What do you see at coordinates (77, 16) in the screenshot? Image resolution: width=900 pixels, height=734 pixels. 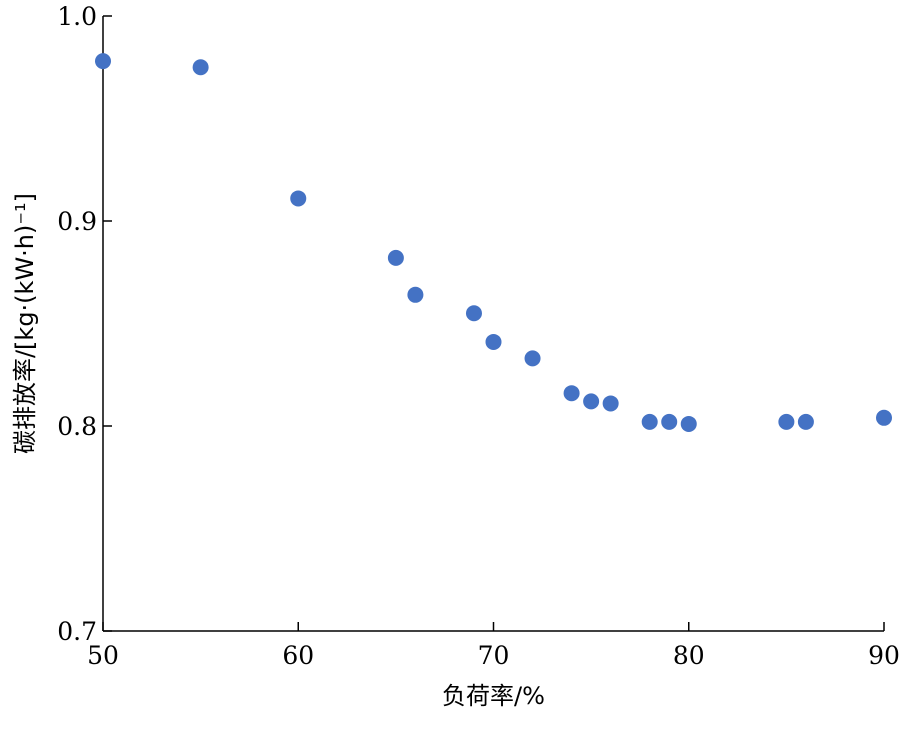 I see `y-tick-label: 1.0` at bounding box center [77, 16].